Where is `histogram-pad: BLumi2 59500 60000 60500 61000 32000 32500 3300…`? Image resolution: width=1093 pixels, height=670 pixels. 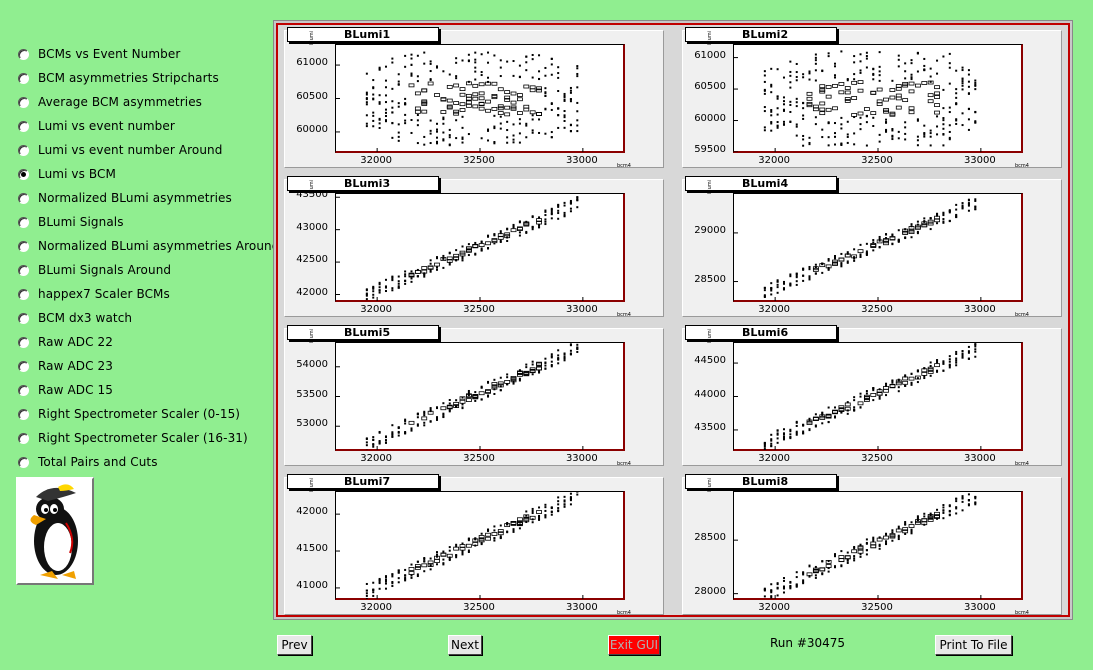
histogram-pad: BLumi2 59500 60000 60500 61000 32000 32500 3300… is located at coordinates (872, 98).